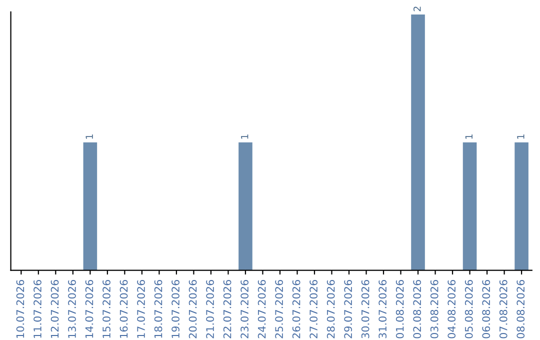 This screenshot has height=340, width=540. Describe the element at coordinates (158, 309) in the screenshot. I see `x-tick-label: 18.07.2026` at that location.